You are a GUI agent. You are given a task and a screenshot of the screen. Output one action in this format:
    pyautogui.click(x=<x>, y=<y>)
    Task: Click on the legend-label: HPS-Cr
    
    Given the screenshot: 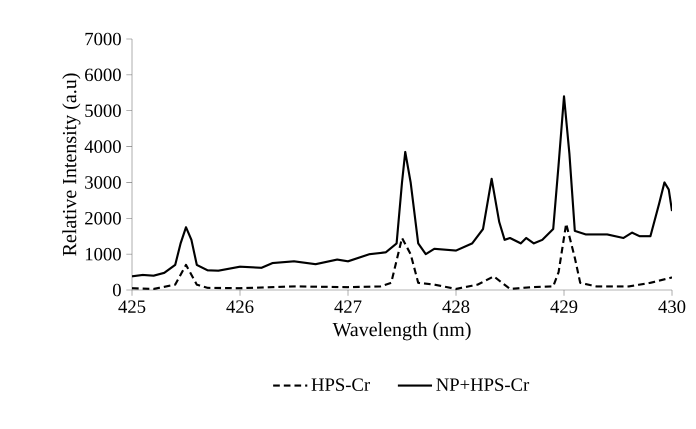 What is the action you would take?
    pyautogui.click(x=341, y=384)
    